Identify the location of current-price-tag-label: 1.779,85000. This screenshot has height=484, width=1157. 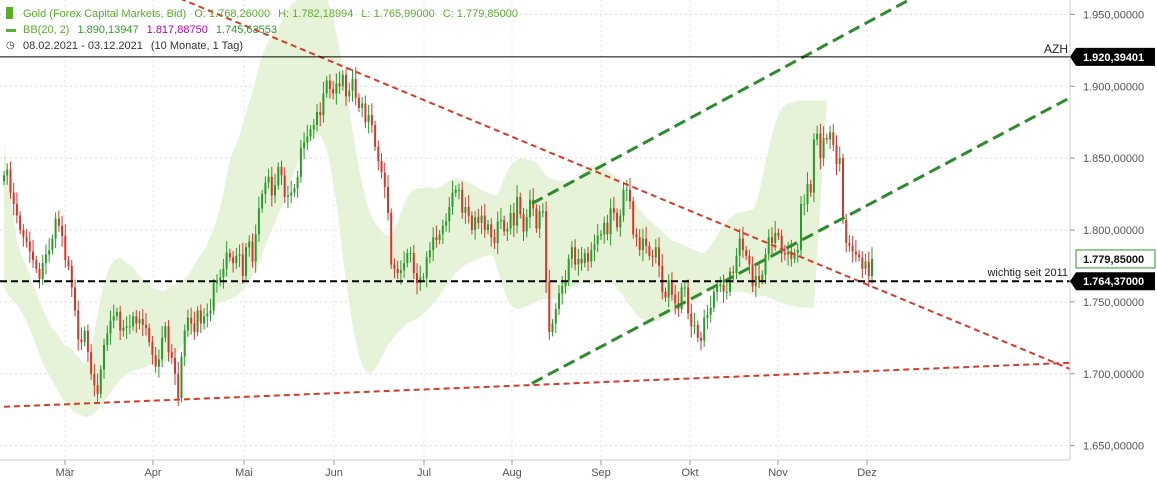
(1113, 260).